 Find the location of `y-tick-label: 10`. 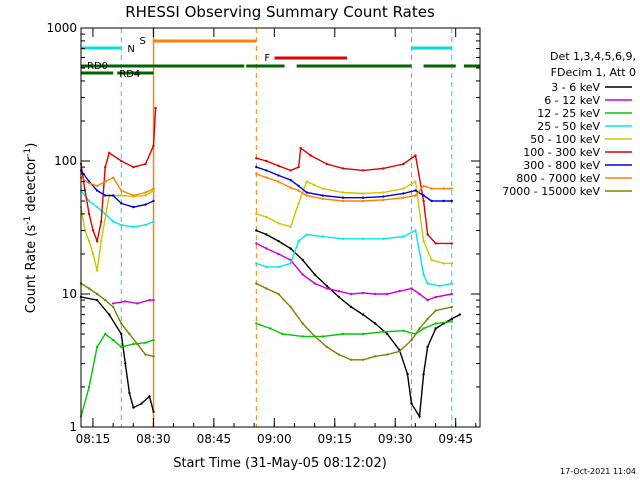

y-tick-label: 10 is located at coordinates (69, 294).